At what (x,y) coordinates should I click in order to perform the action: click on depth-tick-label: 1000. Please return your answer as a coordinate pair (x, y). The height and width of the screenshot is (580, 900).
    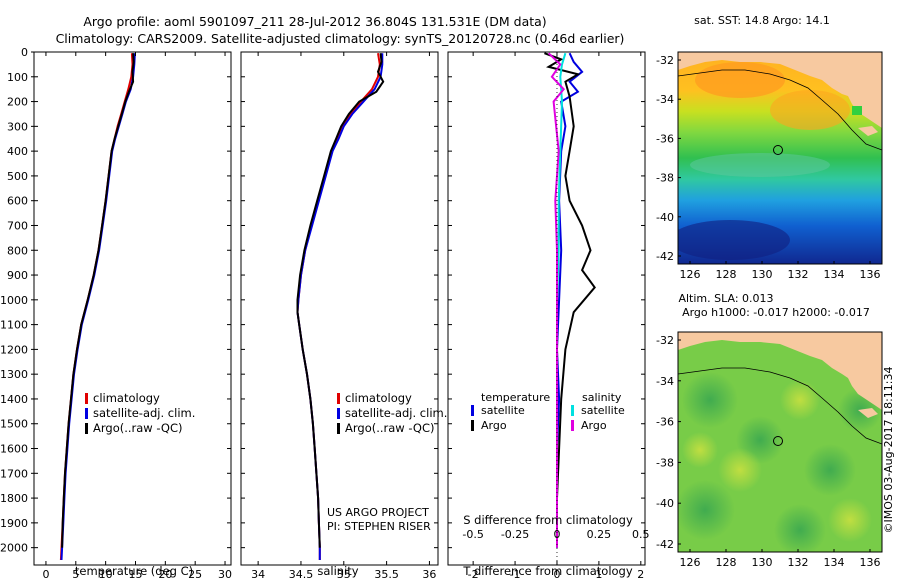
    Looking at the image, I should click on (14, 300).